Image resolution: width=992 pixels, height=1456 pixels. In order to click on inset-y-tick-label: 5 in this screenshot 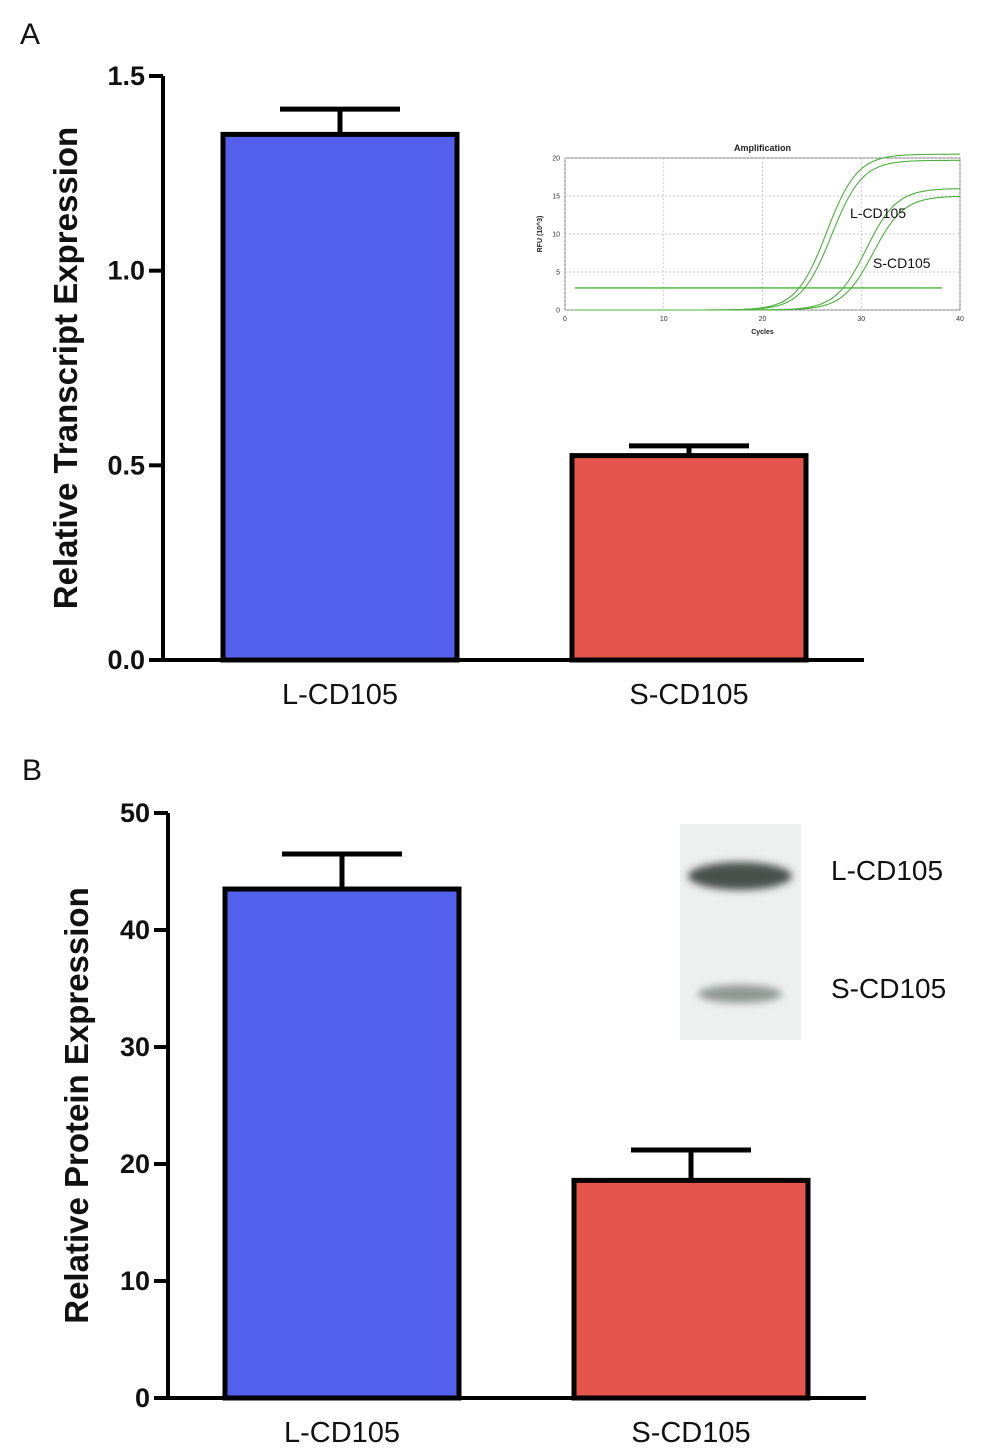, I will do `click(558, 273)`.